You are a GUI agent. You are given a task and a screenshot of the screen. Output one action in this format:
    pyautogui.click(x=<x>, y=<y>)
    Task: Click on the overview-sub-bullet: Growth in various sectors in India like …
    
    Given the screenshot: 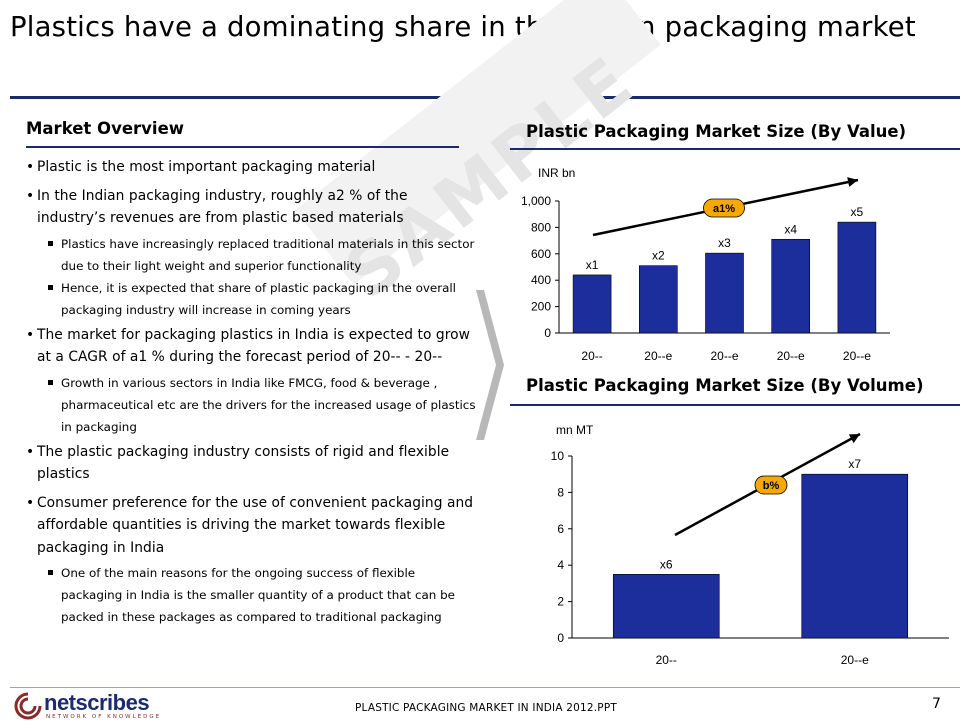 What is the action you would take?
    pyautogui.click(x=251, y=405)
    